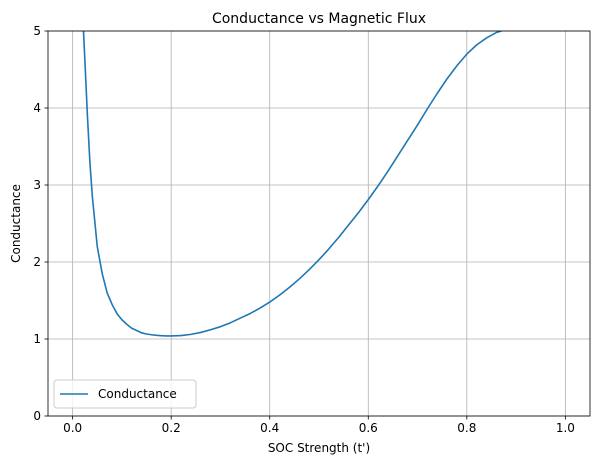 The width and height of the screenshot is (600, 468). I want to click on legend-entry-conductance: Conductance, so click(137, 394).